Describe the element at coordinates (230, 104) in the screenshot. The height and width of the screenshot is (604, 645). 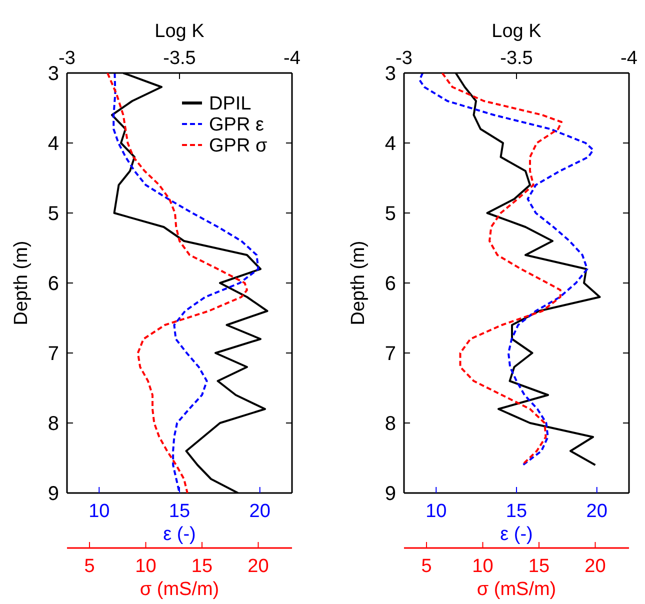
I see `legend-label: DPIL` at that location.